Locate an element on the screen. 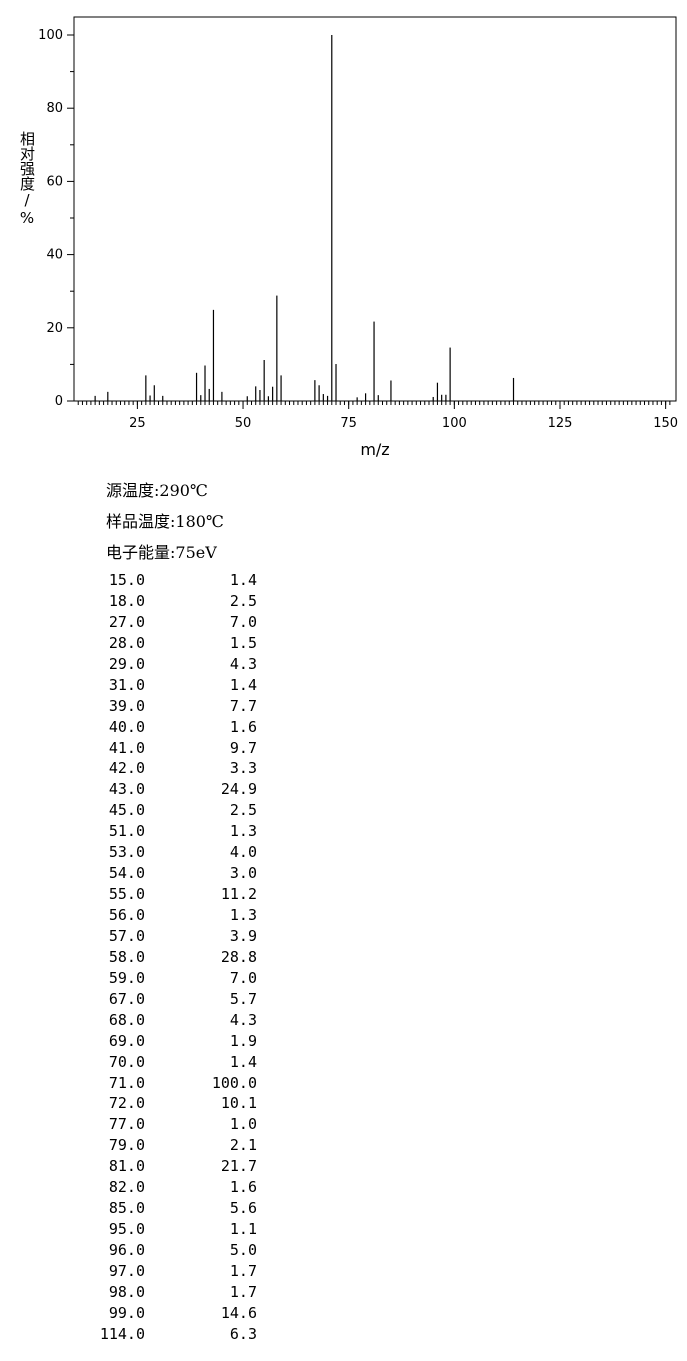 Image resolution: width=687 pixels, height=1361 pixels. table-row: 56.0 1.3 is located at coordinates (180, 915).